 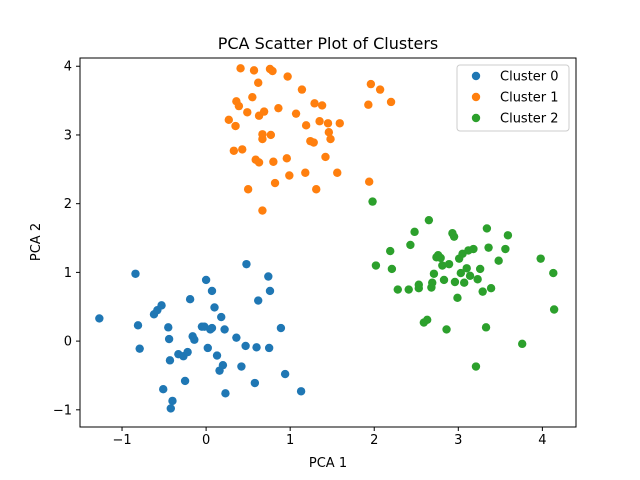 I want to click on y-axis-ticks: −1 0 1 2 3 4, so click(x=66, y=239).